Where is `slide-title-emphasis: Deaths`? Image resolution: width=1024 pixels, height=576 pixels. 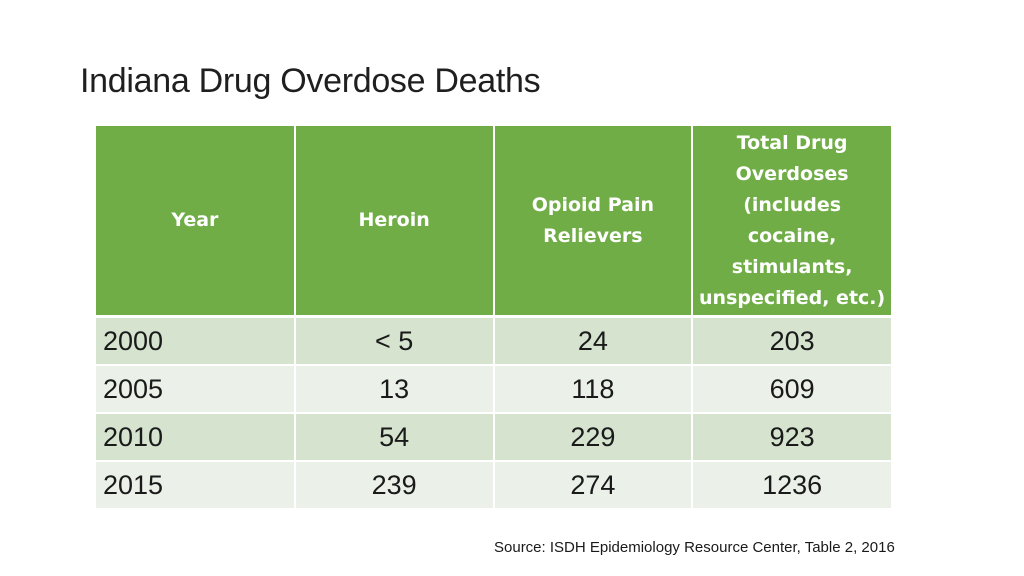
slide-title-emphasis: Deaths is located at coordinates (487, 81).